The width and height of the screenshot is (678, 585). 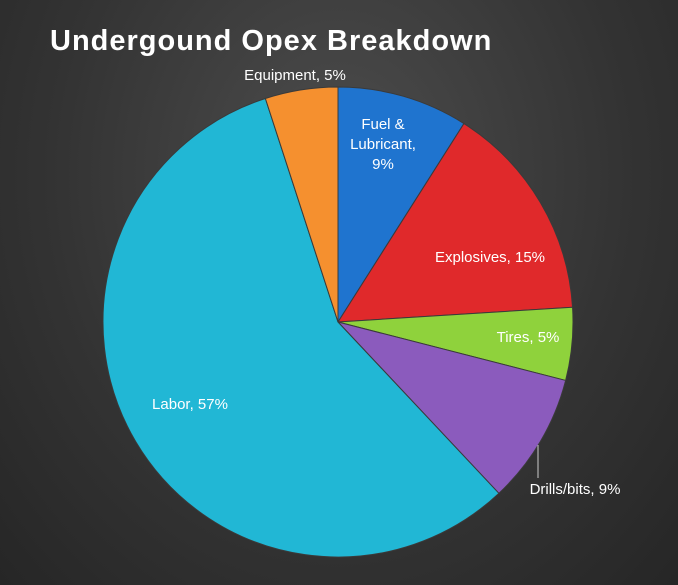 What do you see at coordinates (190, 404) in the screenshot?
I see `data-label: Labor, 57%` at bounding box center [190, 404].